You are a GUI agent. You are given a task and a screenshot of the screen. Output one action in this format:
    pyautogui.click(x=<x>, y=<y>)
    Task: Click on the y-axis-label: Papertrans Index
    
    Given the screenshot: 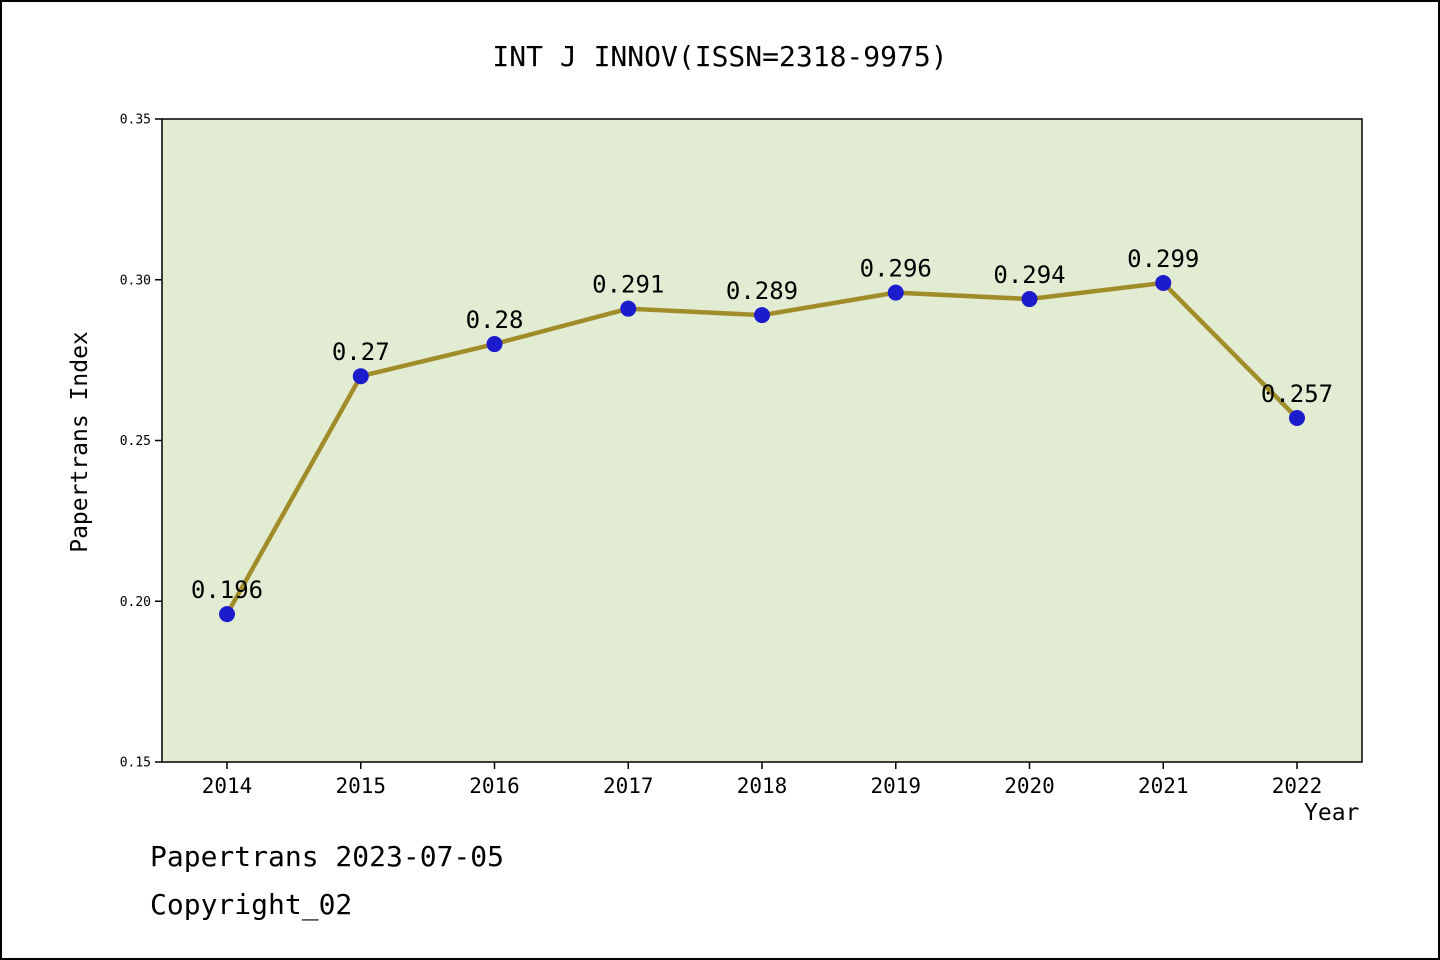 What is the action you would take?
    pyautogui.click(x=80, y=442)
    